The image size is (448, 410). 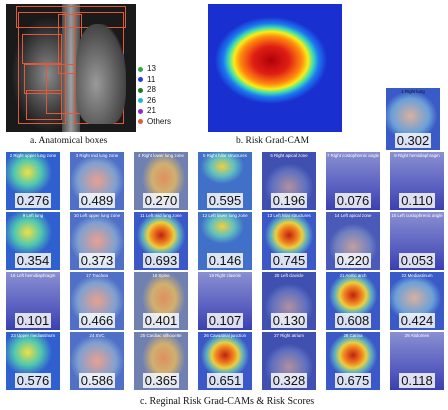 I want to click on legend-label: Others, so click(x=159, y=121).